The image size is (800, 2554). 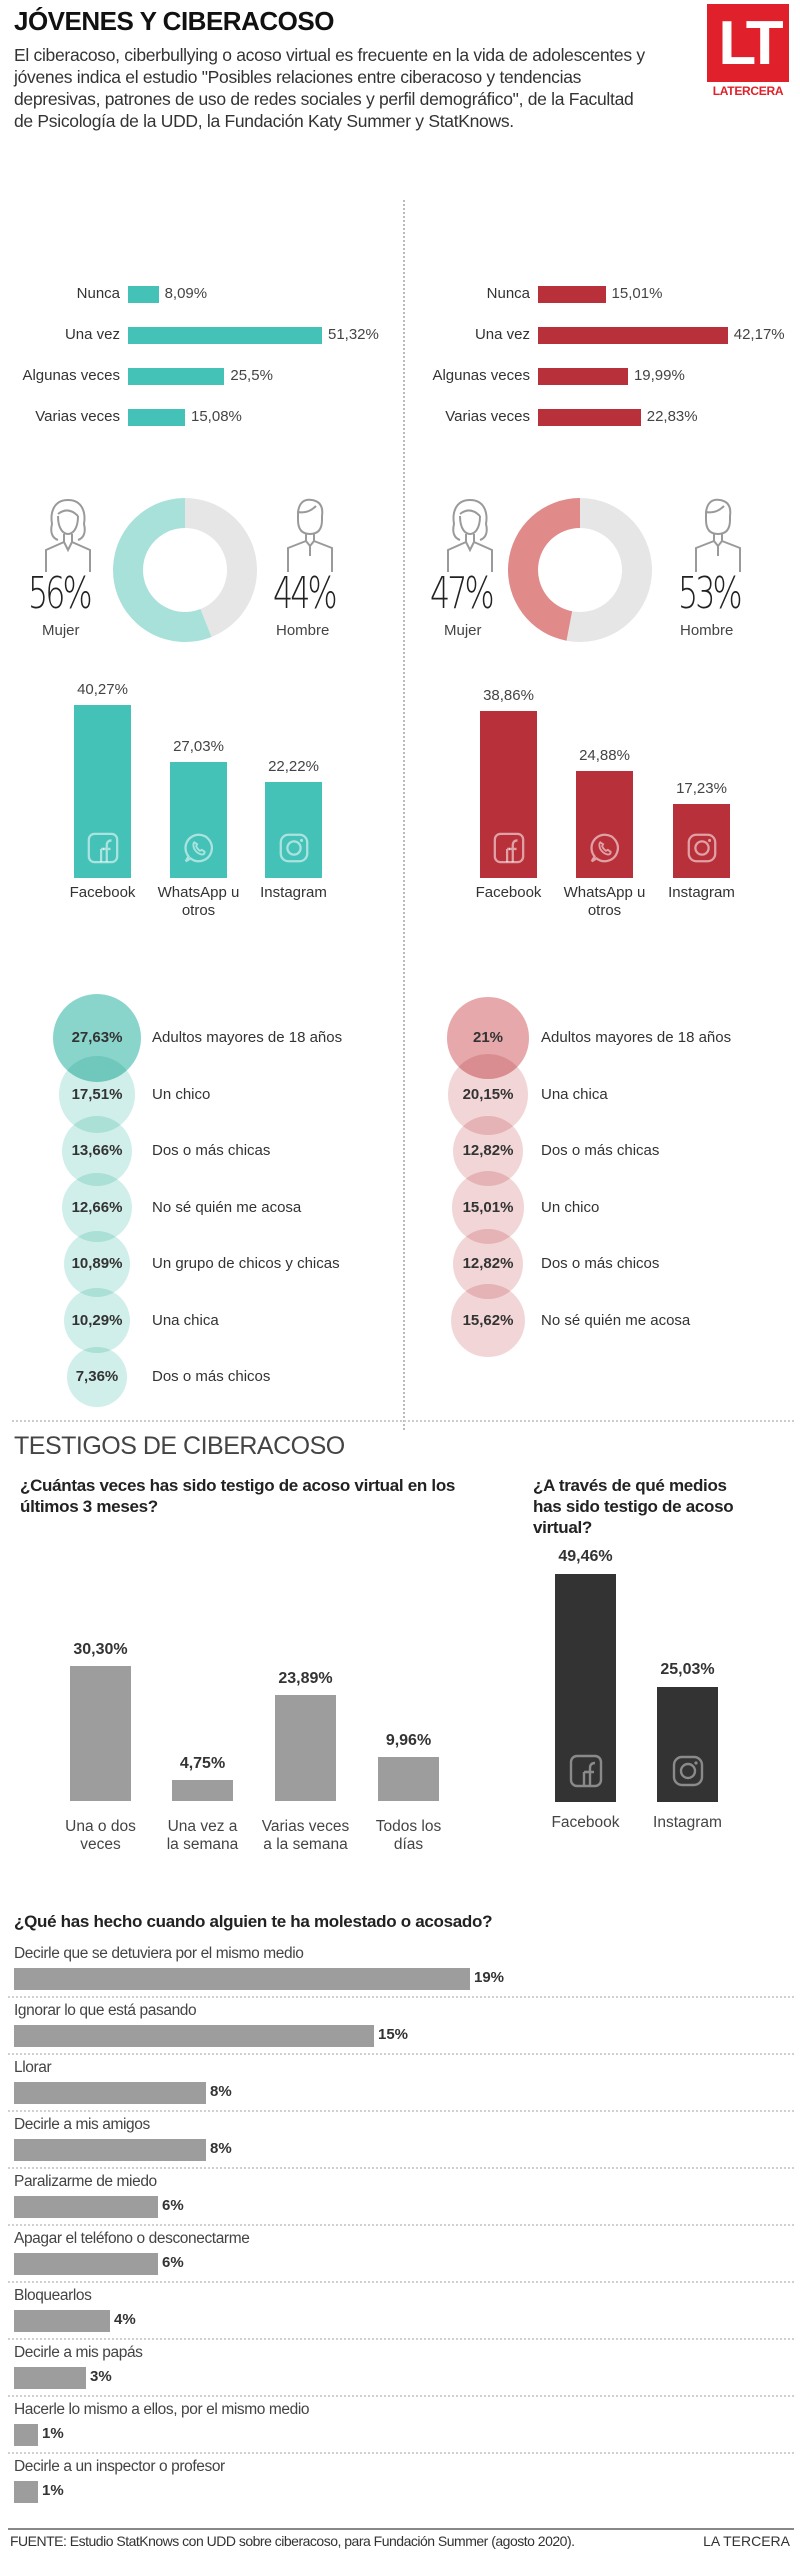 I want to click on medios-value: 24,88%, so click(x=604, y=756).